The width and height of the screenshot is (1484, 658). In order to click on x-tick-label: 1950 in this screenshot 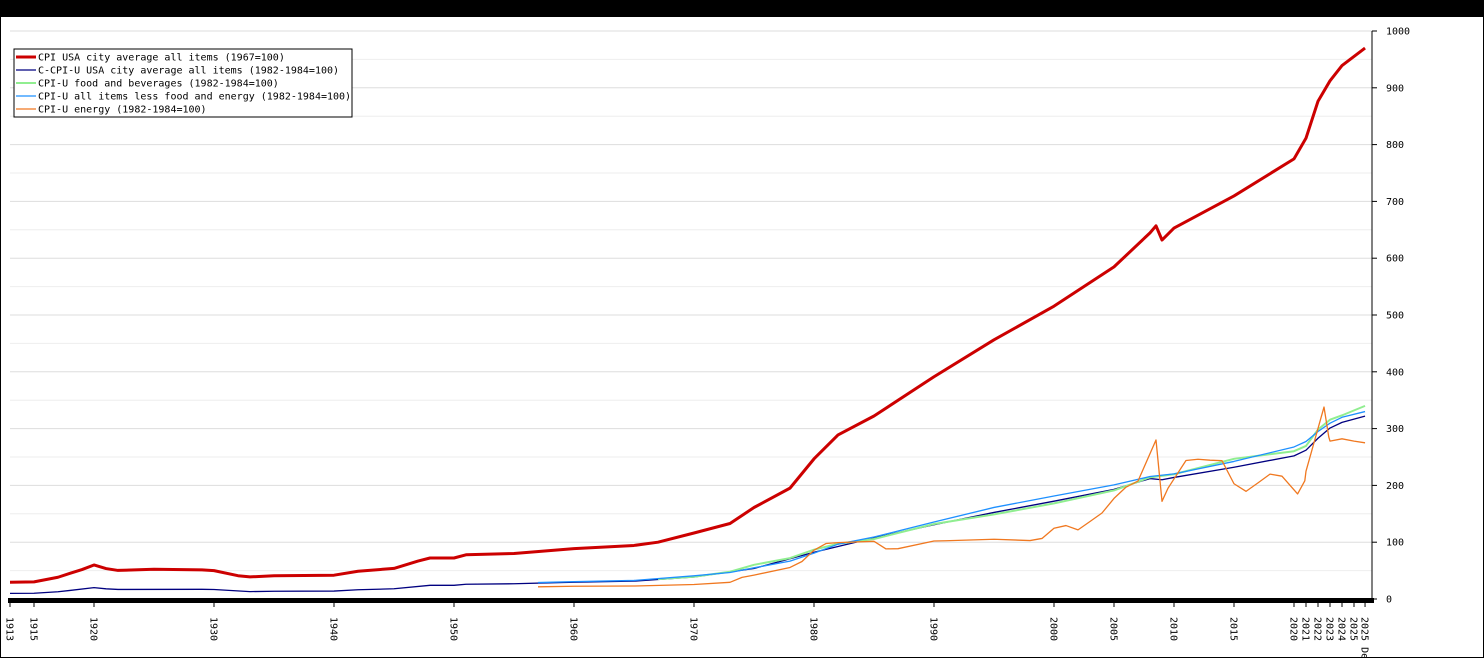, I will do `click(453, 629)`.